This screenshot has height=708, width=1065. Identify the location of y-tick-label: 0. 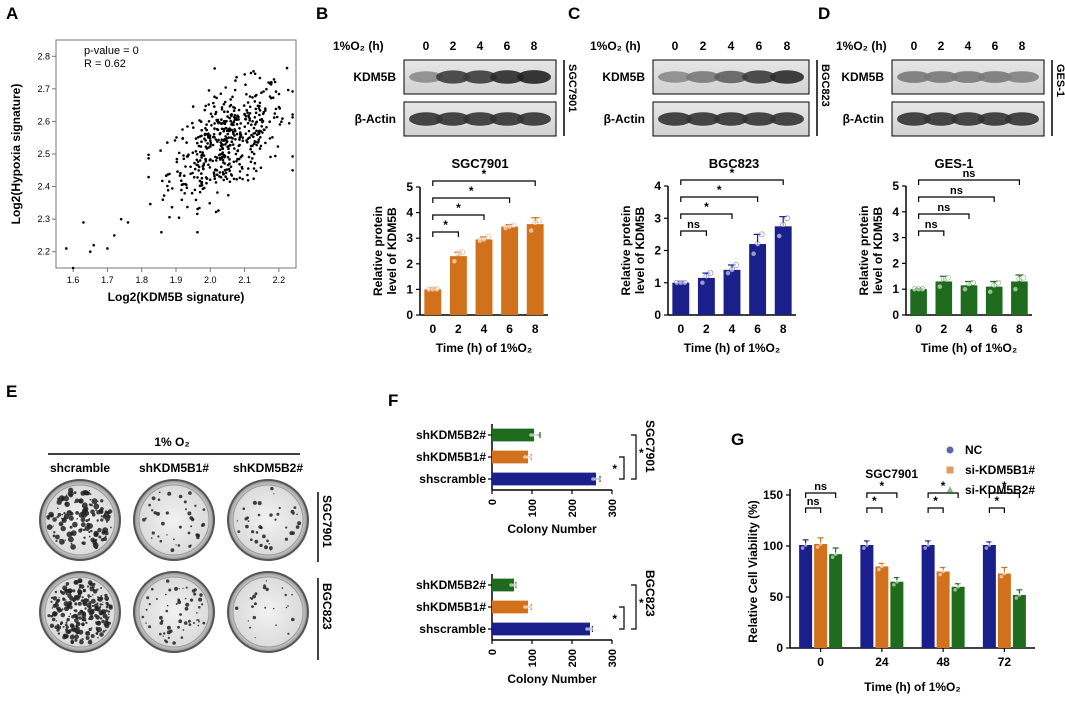
(409, 315).